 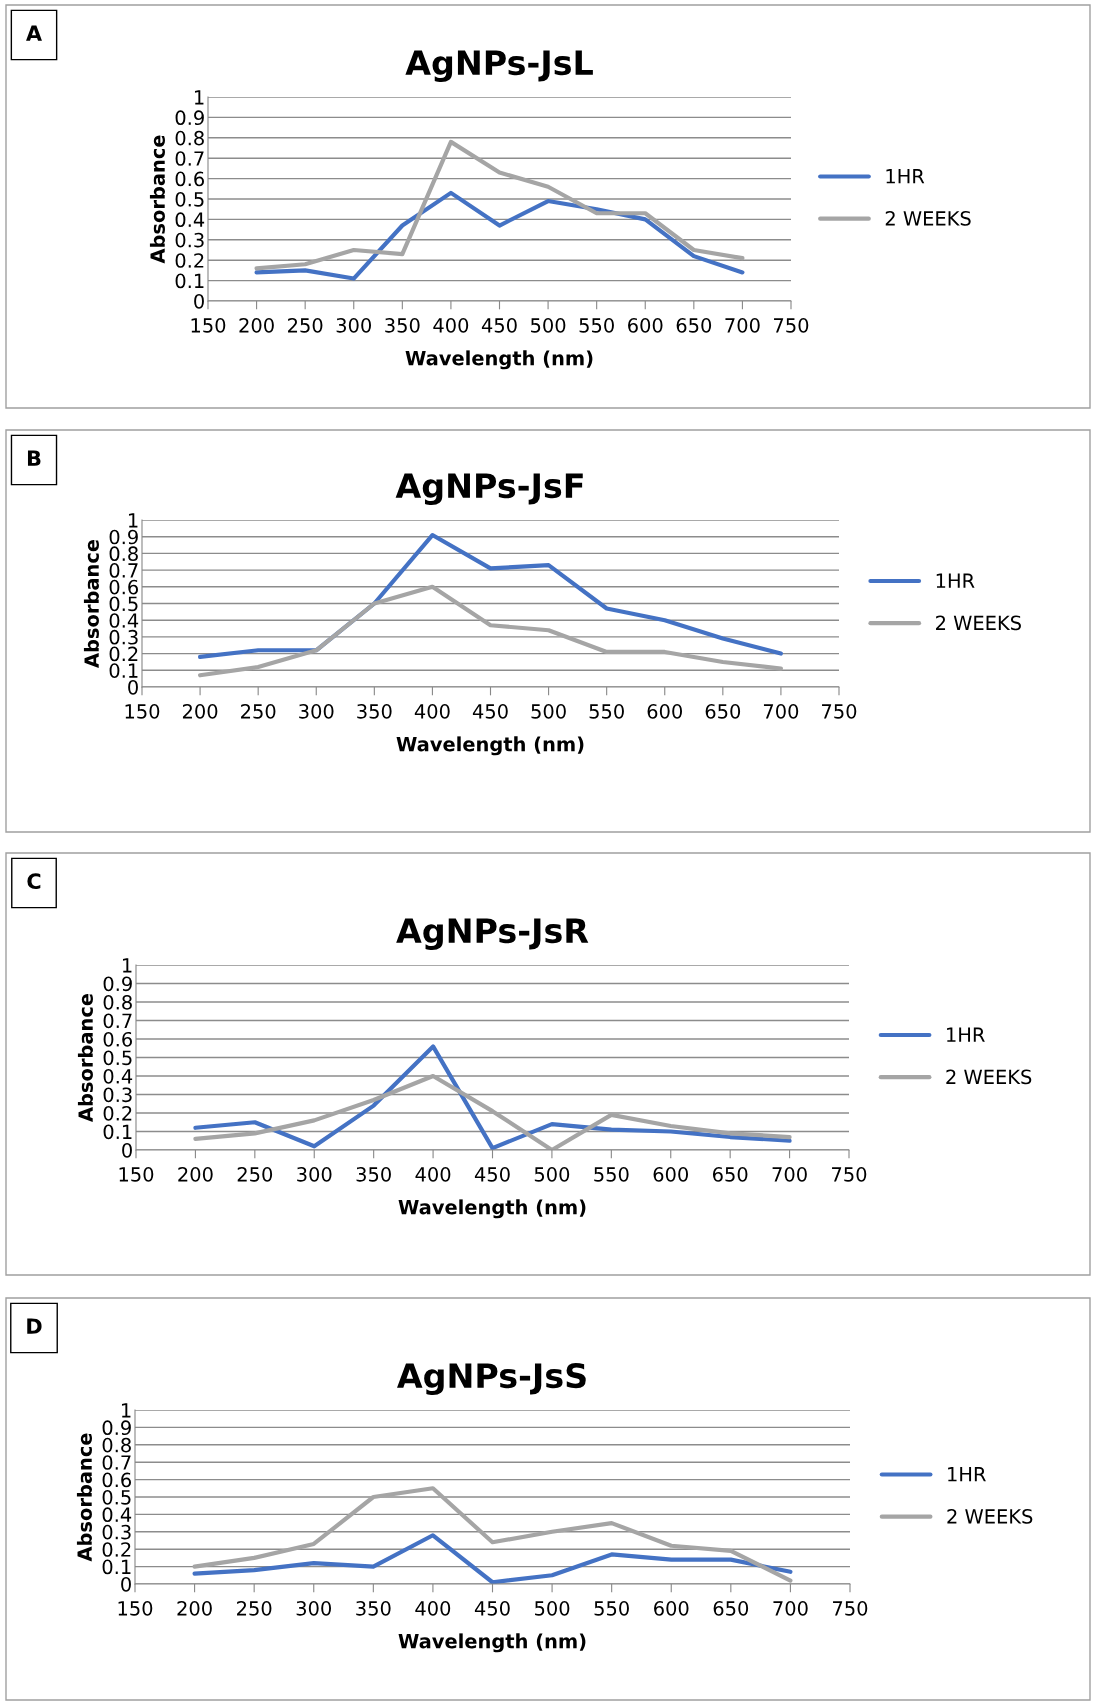 I want to click on chart-title: AgNPs-JsS, so click(x=491, y=1379).